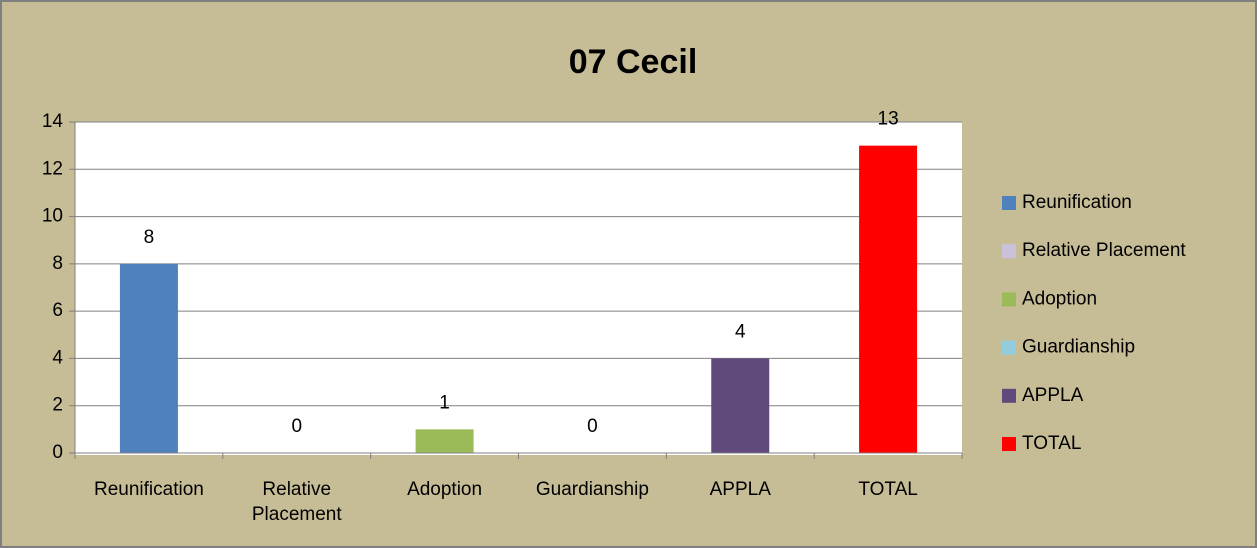 The height and width of the screenshot is (548, 1257). I want to click on value-label: 1, so click(444, 402).